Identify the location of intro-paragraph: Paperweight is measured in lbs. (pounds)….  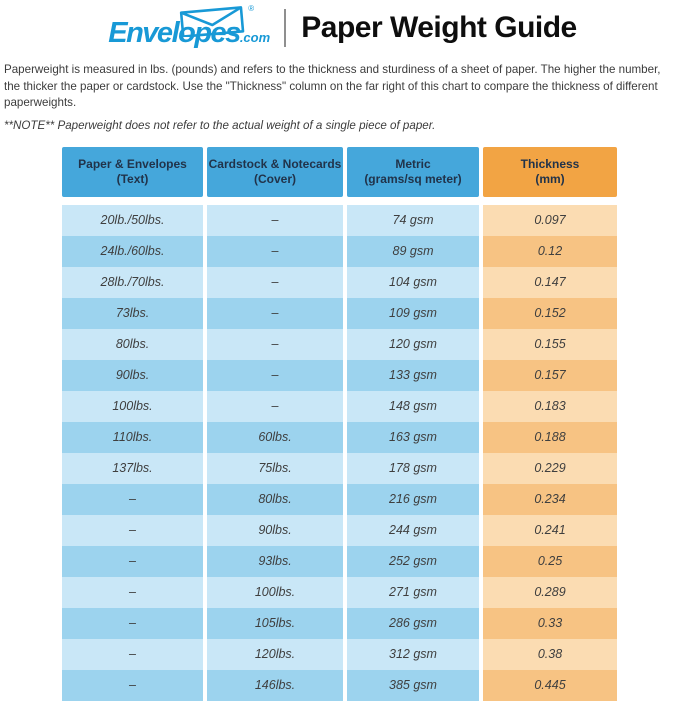
(332, 86).